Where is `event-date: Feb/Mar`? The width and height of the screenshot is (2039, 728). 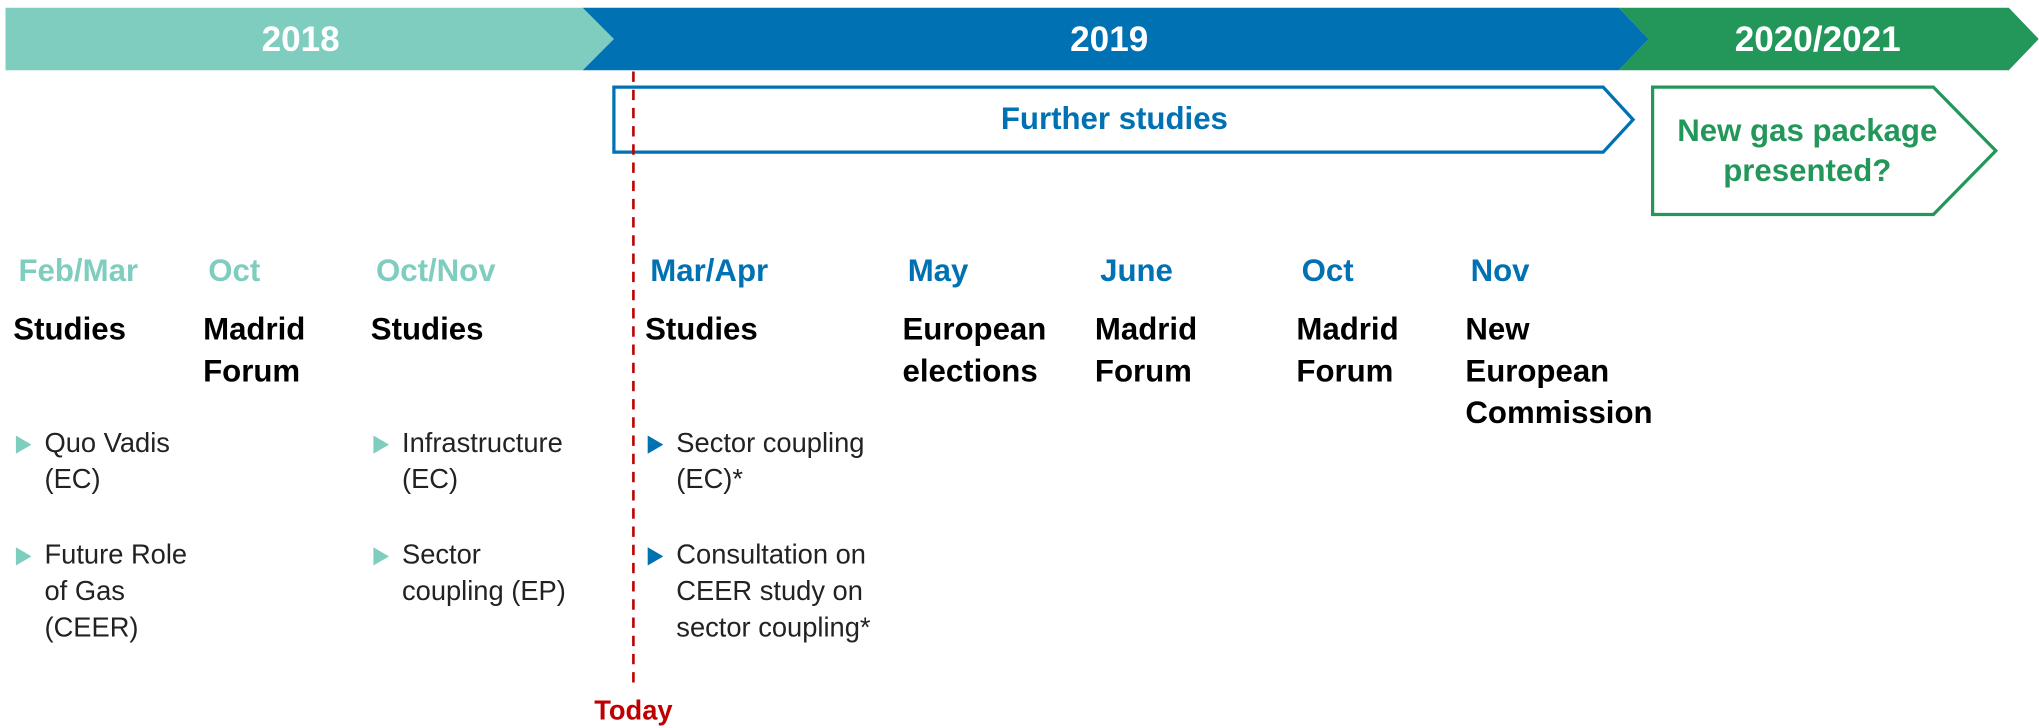
event-date: Feb/Mar is located at coordinates (78, 270).